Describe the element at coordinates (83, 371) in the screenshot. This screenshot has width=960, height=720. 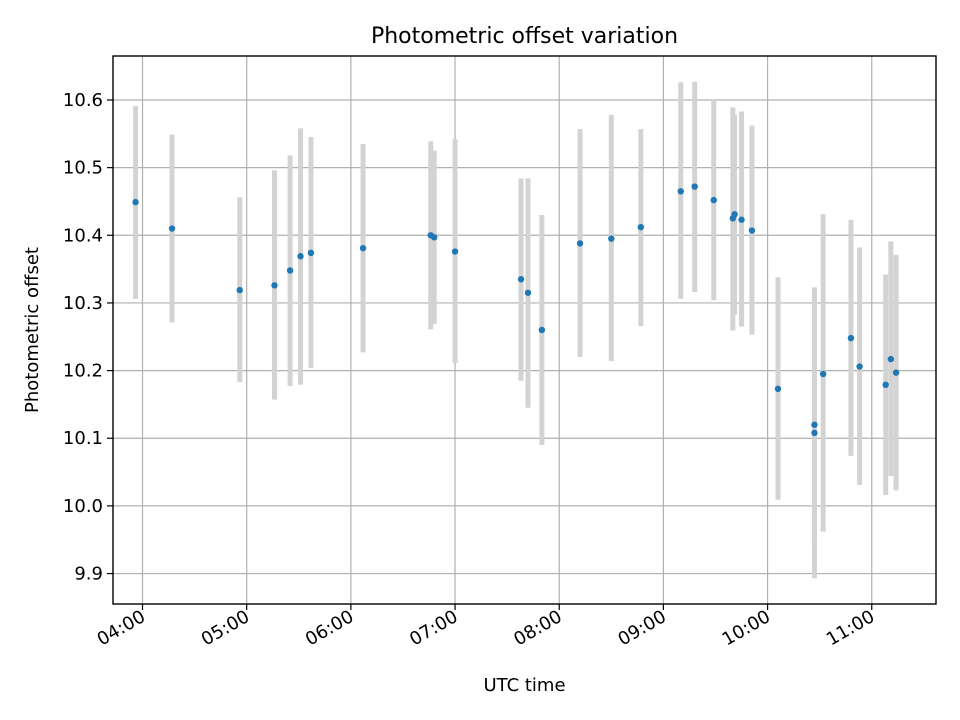
I see `y-tick-label: 10.2` at that location.